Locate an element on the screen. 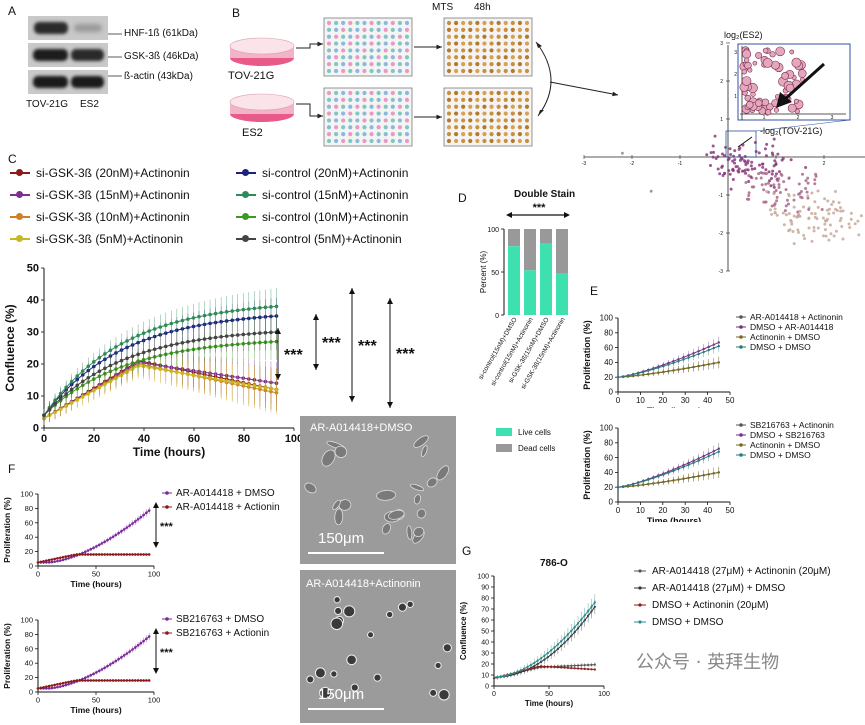 The height and width of the screenshot is (725, 865). legend-label: DMSO + Actinonin (20μM) is located at coordinates (710, 605).